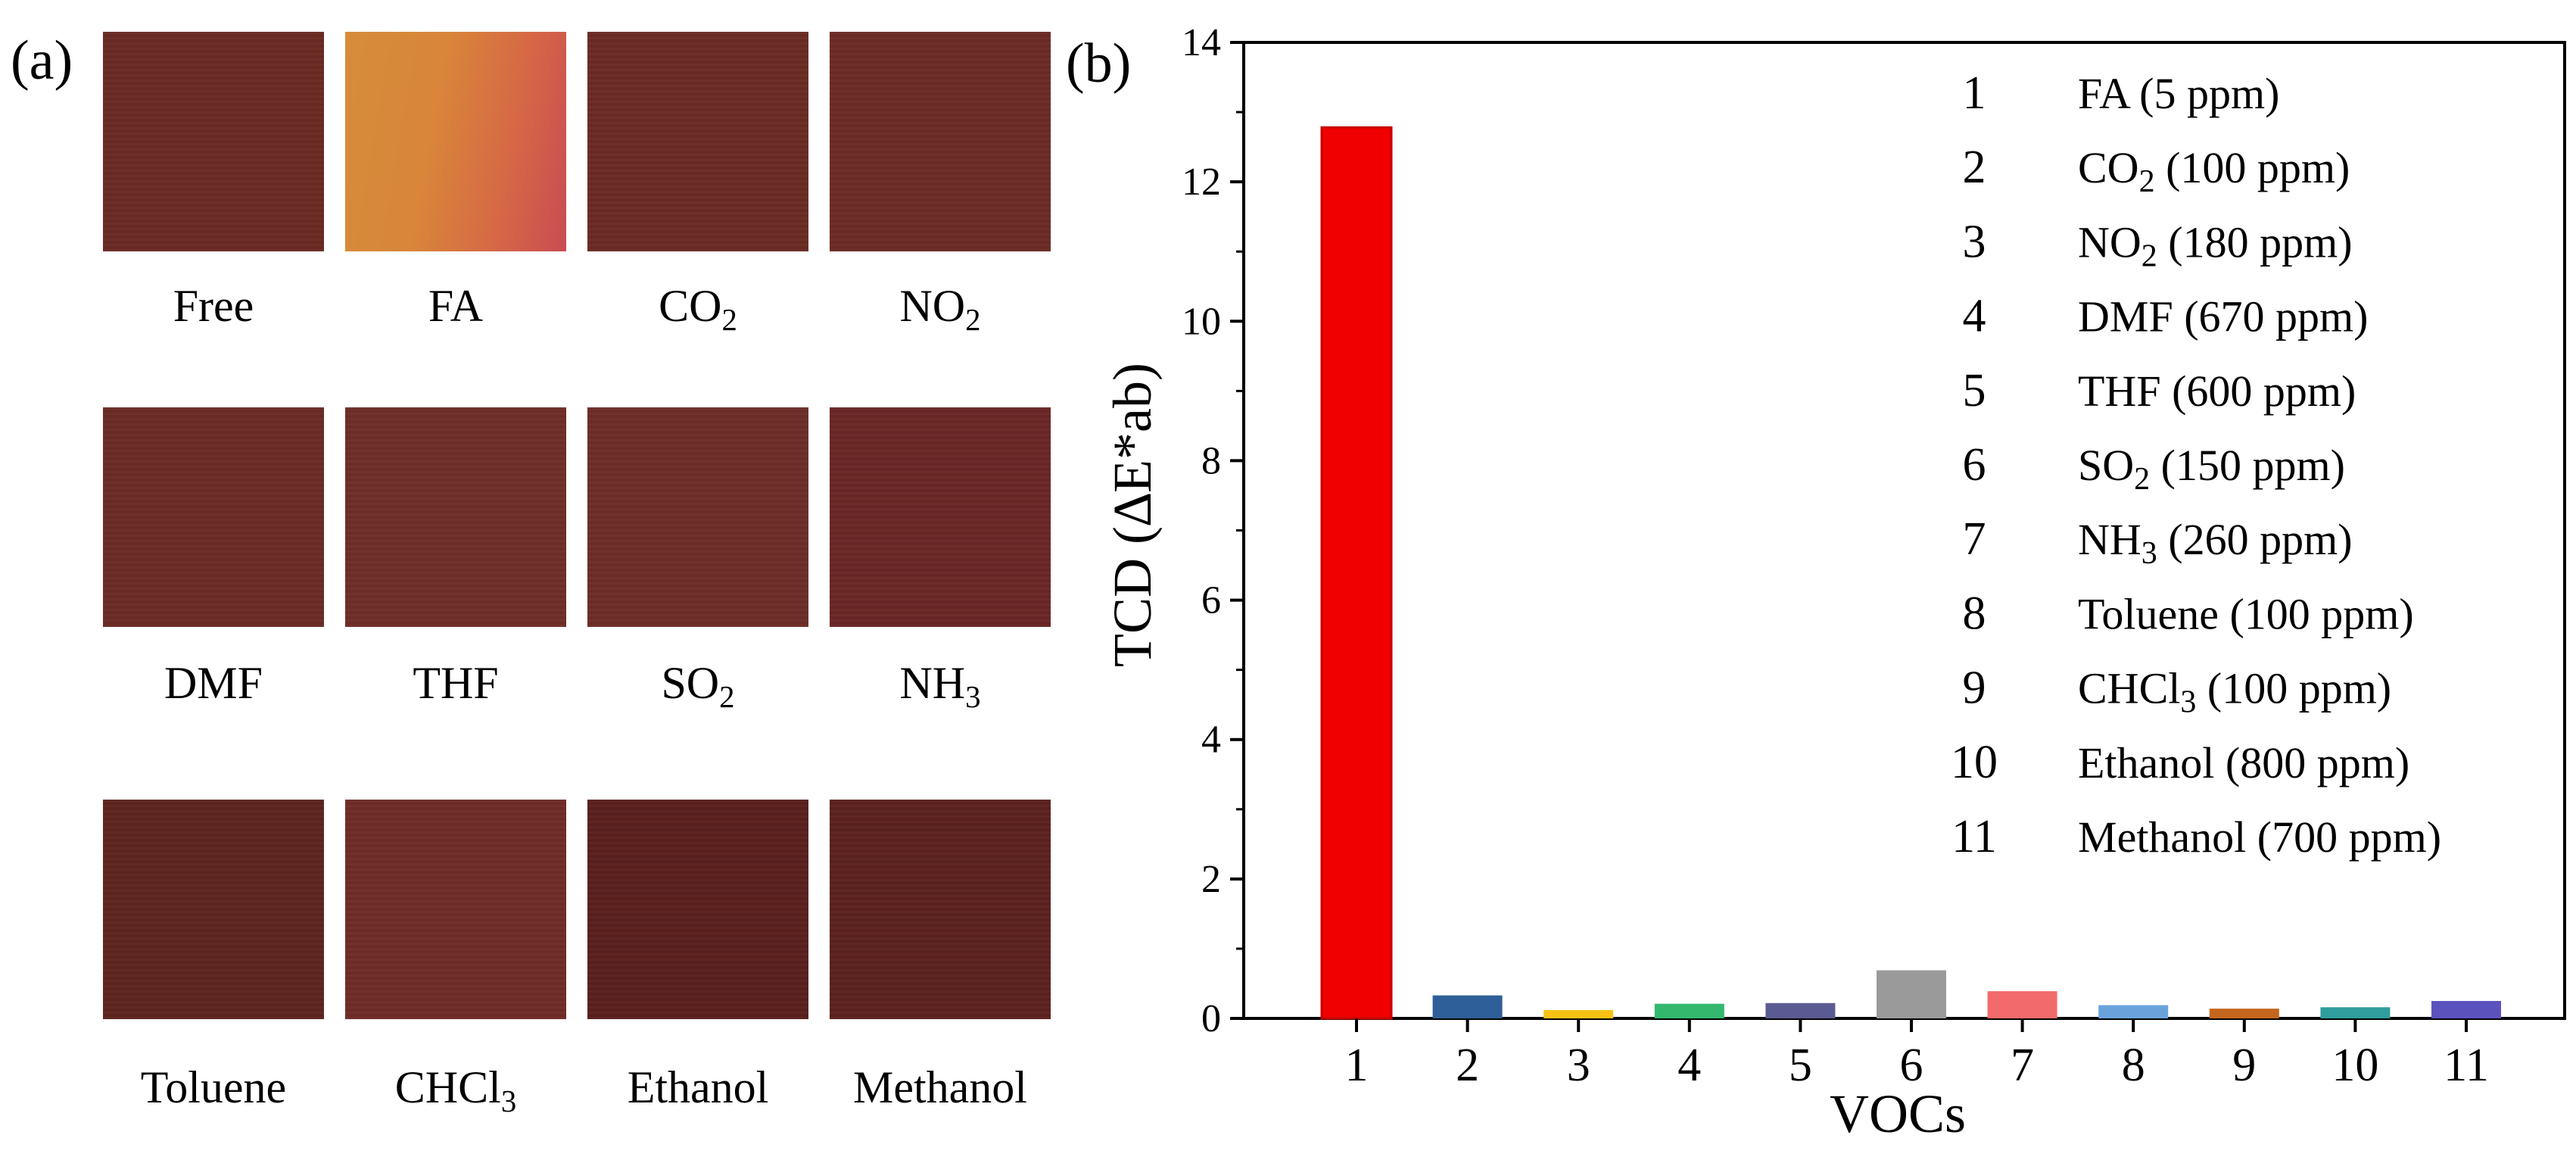  What do you see at coordinates (1211, 740) in the screenshot?
I see `y-tick-label: 4` at bounding box center [1211, 740].